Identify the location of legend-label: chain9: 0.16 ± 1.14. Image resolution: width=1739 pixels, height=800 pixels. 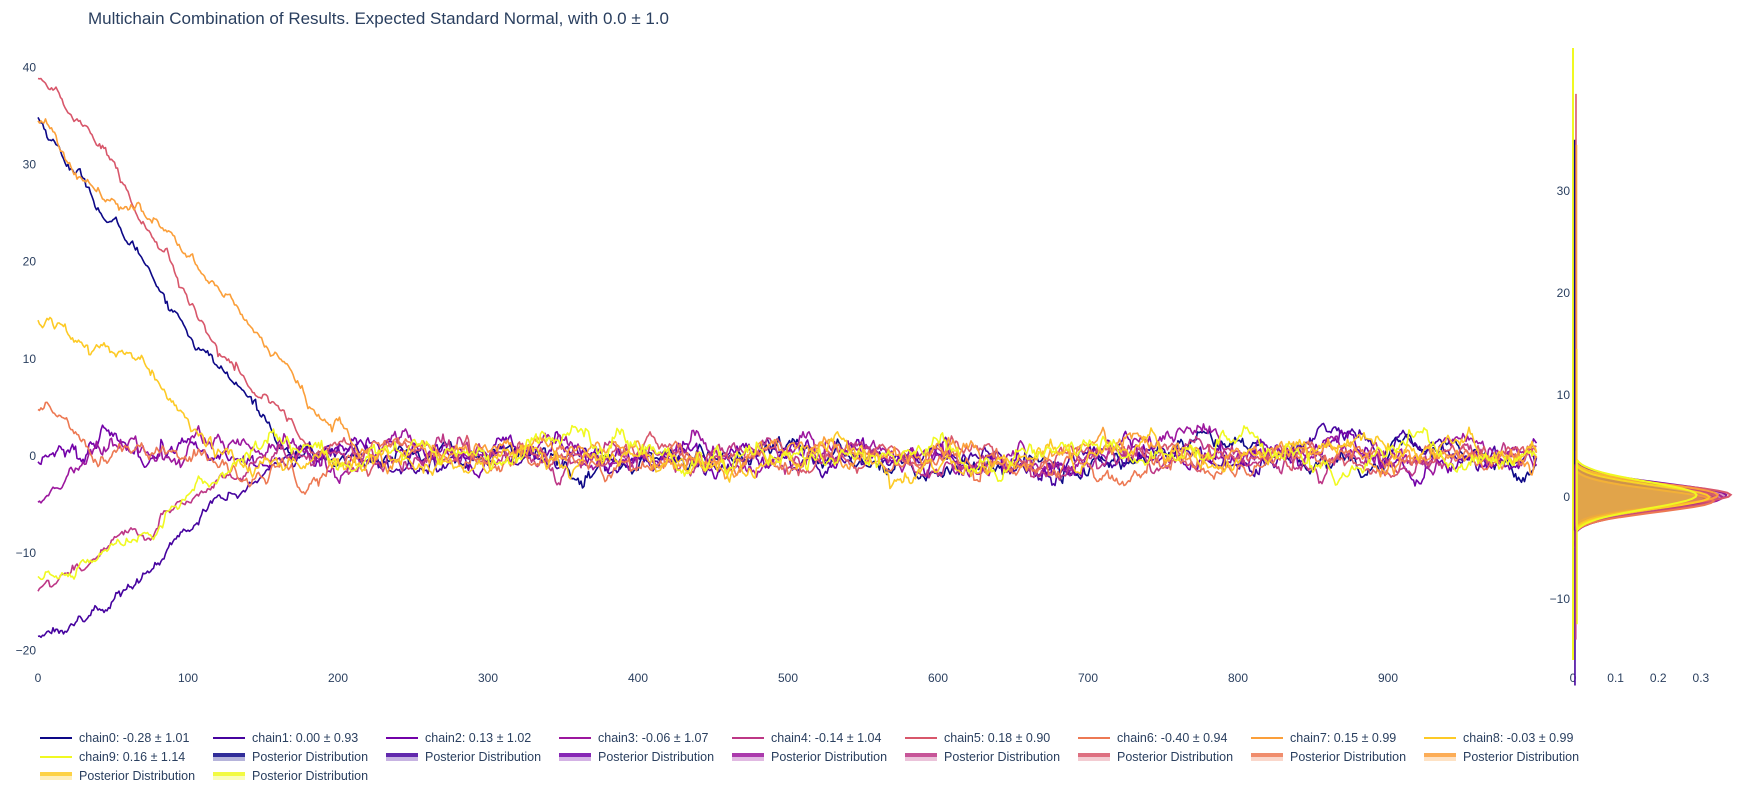
(132, 756).